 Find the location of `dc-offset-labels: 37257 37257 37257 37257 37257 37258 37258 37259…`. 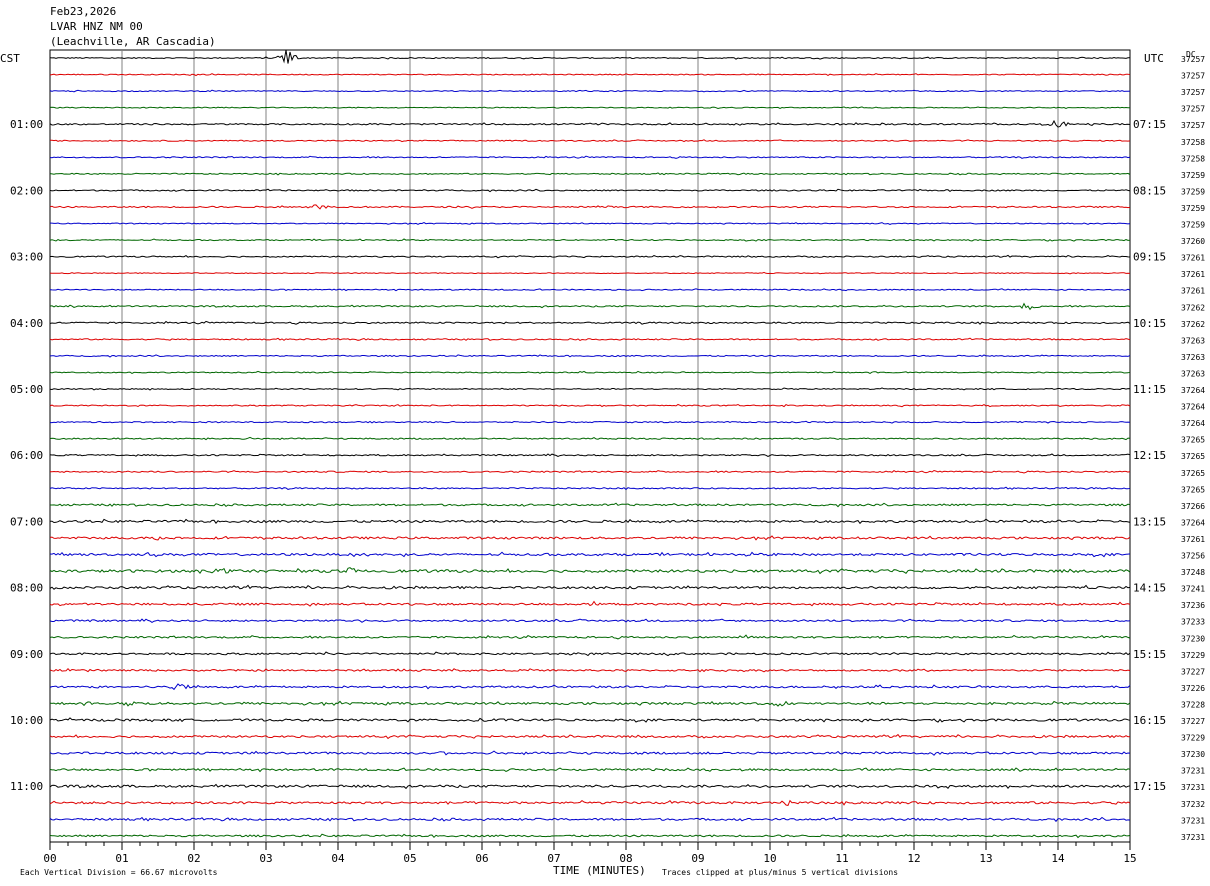

dc-offset-labels: 37257 37257 37257 37257 37257 37258 37258 37259… is located at coordinates (1193, 448).